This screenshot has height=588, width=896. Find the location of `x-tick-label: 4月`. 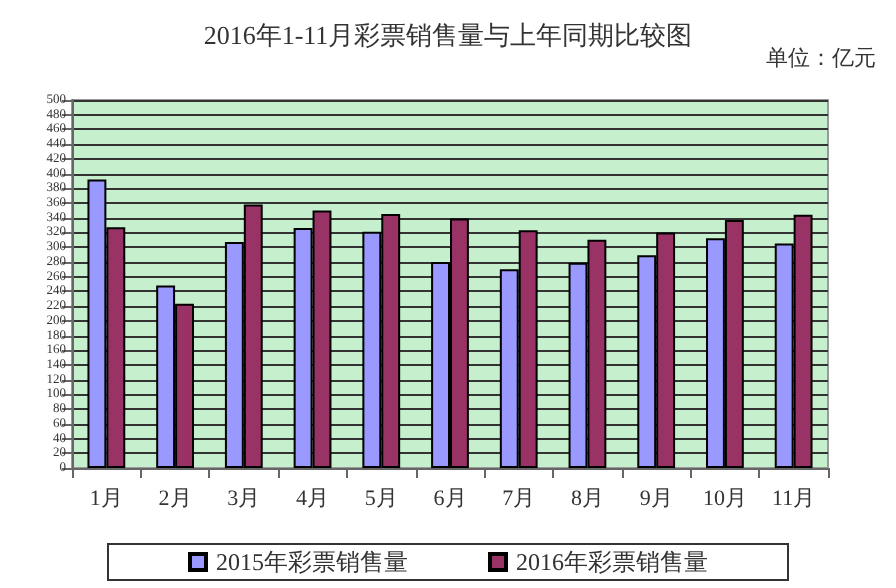

x-tick-label: 4月 is located at coordinates (313, 499).